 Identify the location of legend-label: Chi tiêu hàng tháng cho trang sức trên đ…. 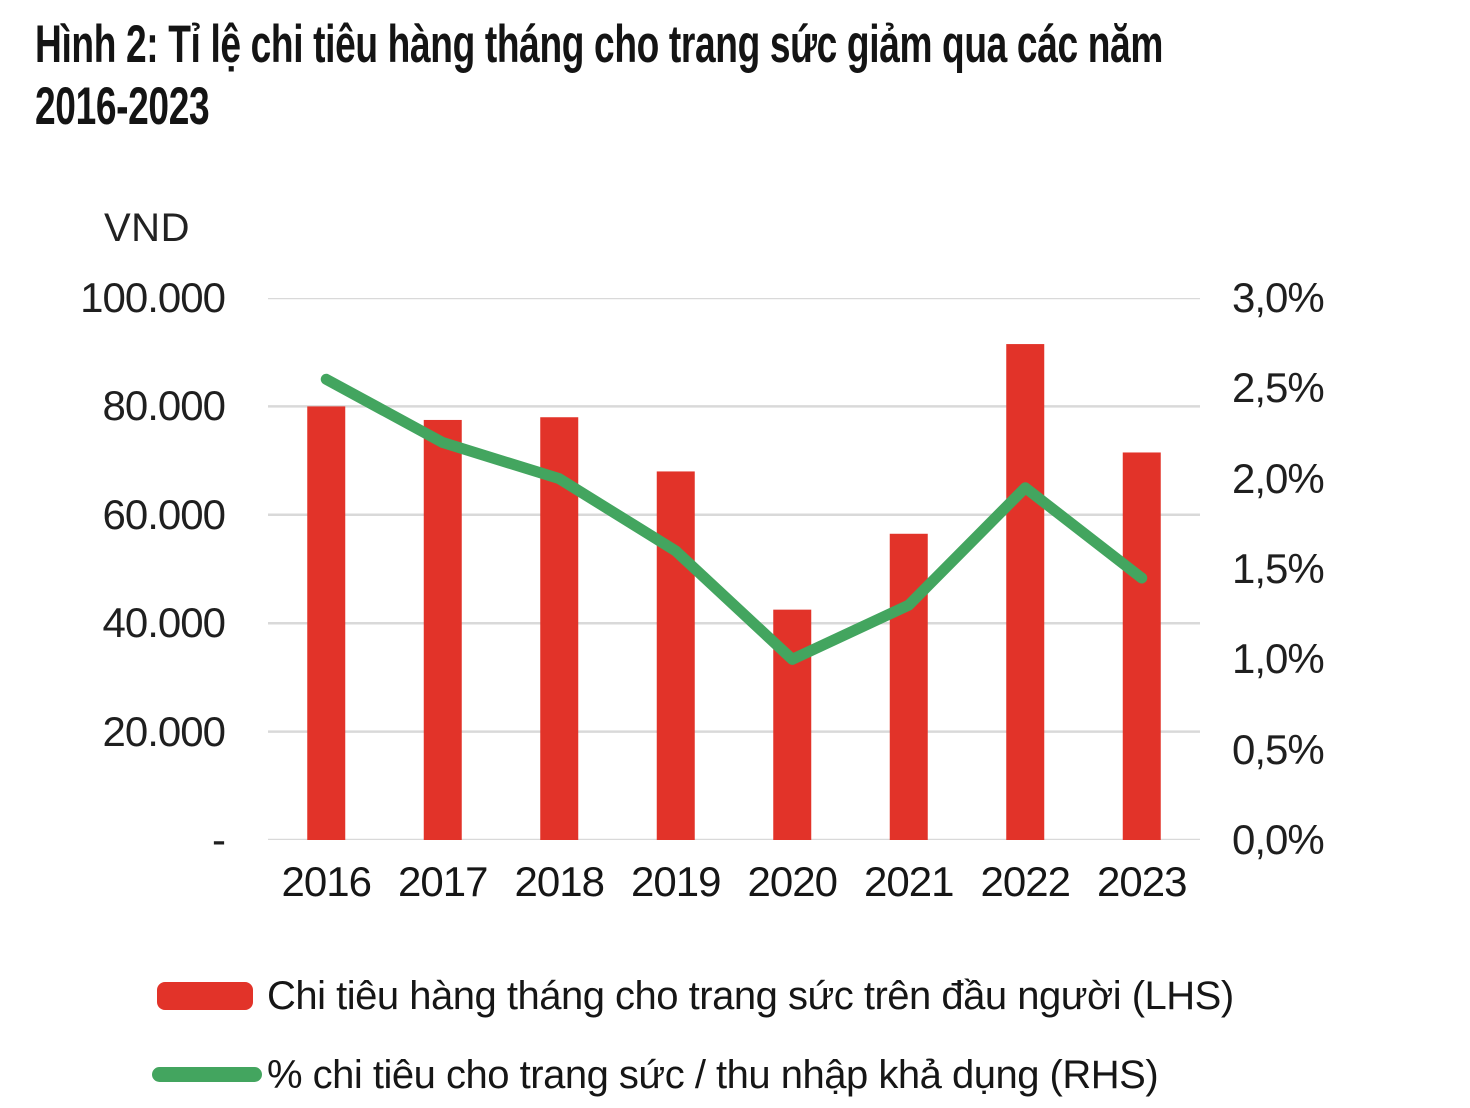
(750, 996).